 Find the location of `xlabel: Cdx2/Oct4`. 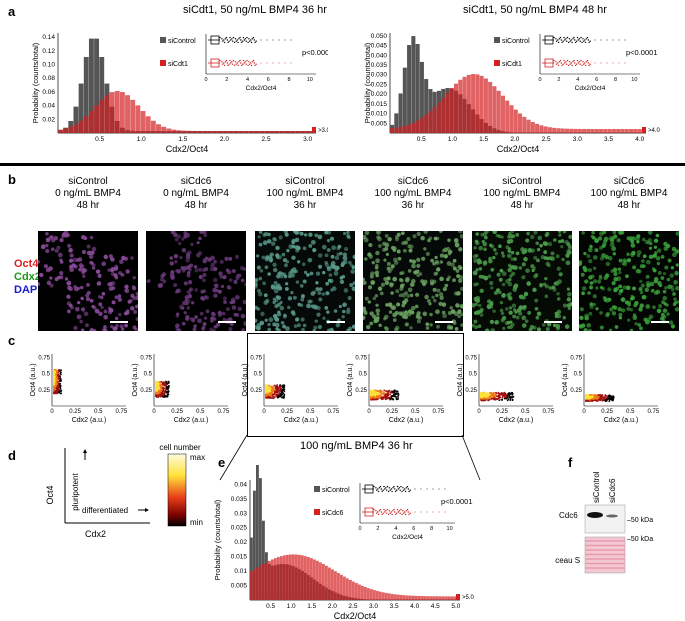

xlabel: Cdx2/Oct4 is located at coordinates (187, 149).